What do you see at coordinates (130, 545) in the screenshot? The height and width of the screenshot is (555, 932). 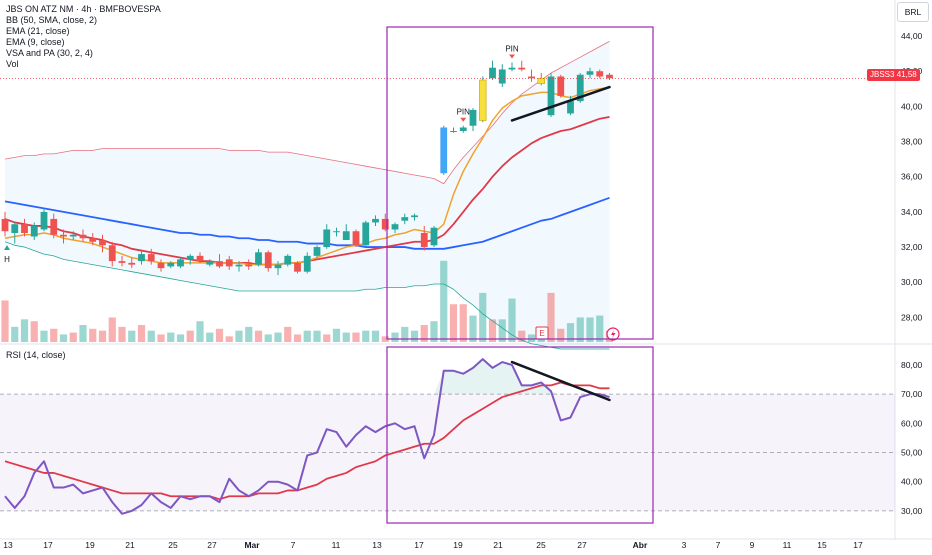 I see `time-axis-label: 21` at bounding box center [130, 545].